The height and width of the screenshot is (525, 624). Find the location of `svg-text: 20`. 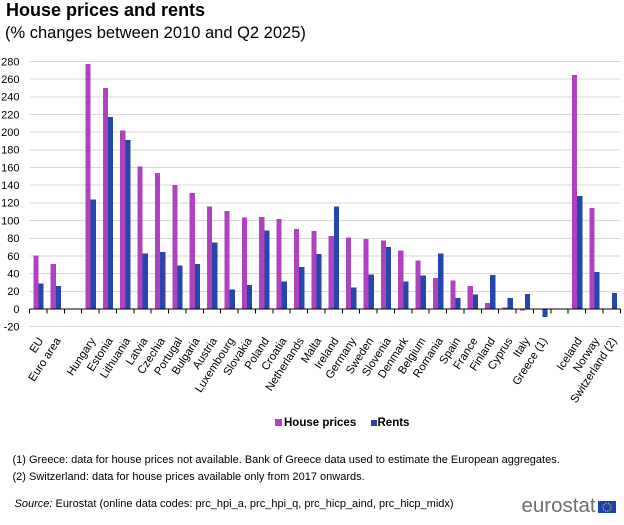

svg-text: 20 is located at coordinates (13, 292).